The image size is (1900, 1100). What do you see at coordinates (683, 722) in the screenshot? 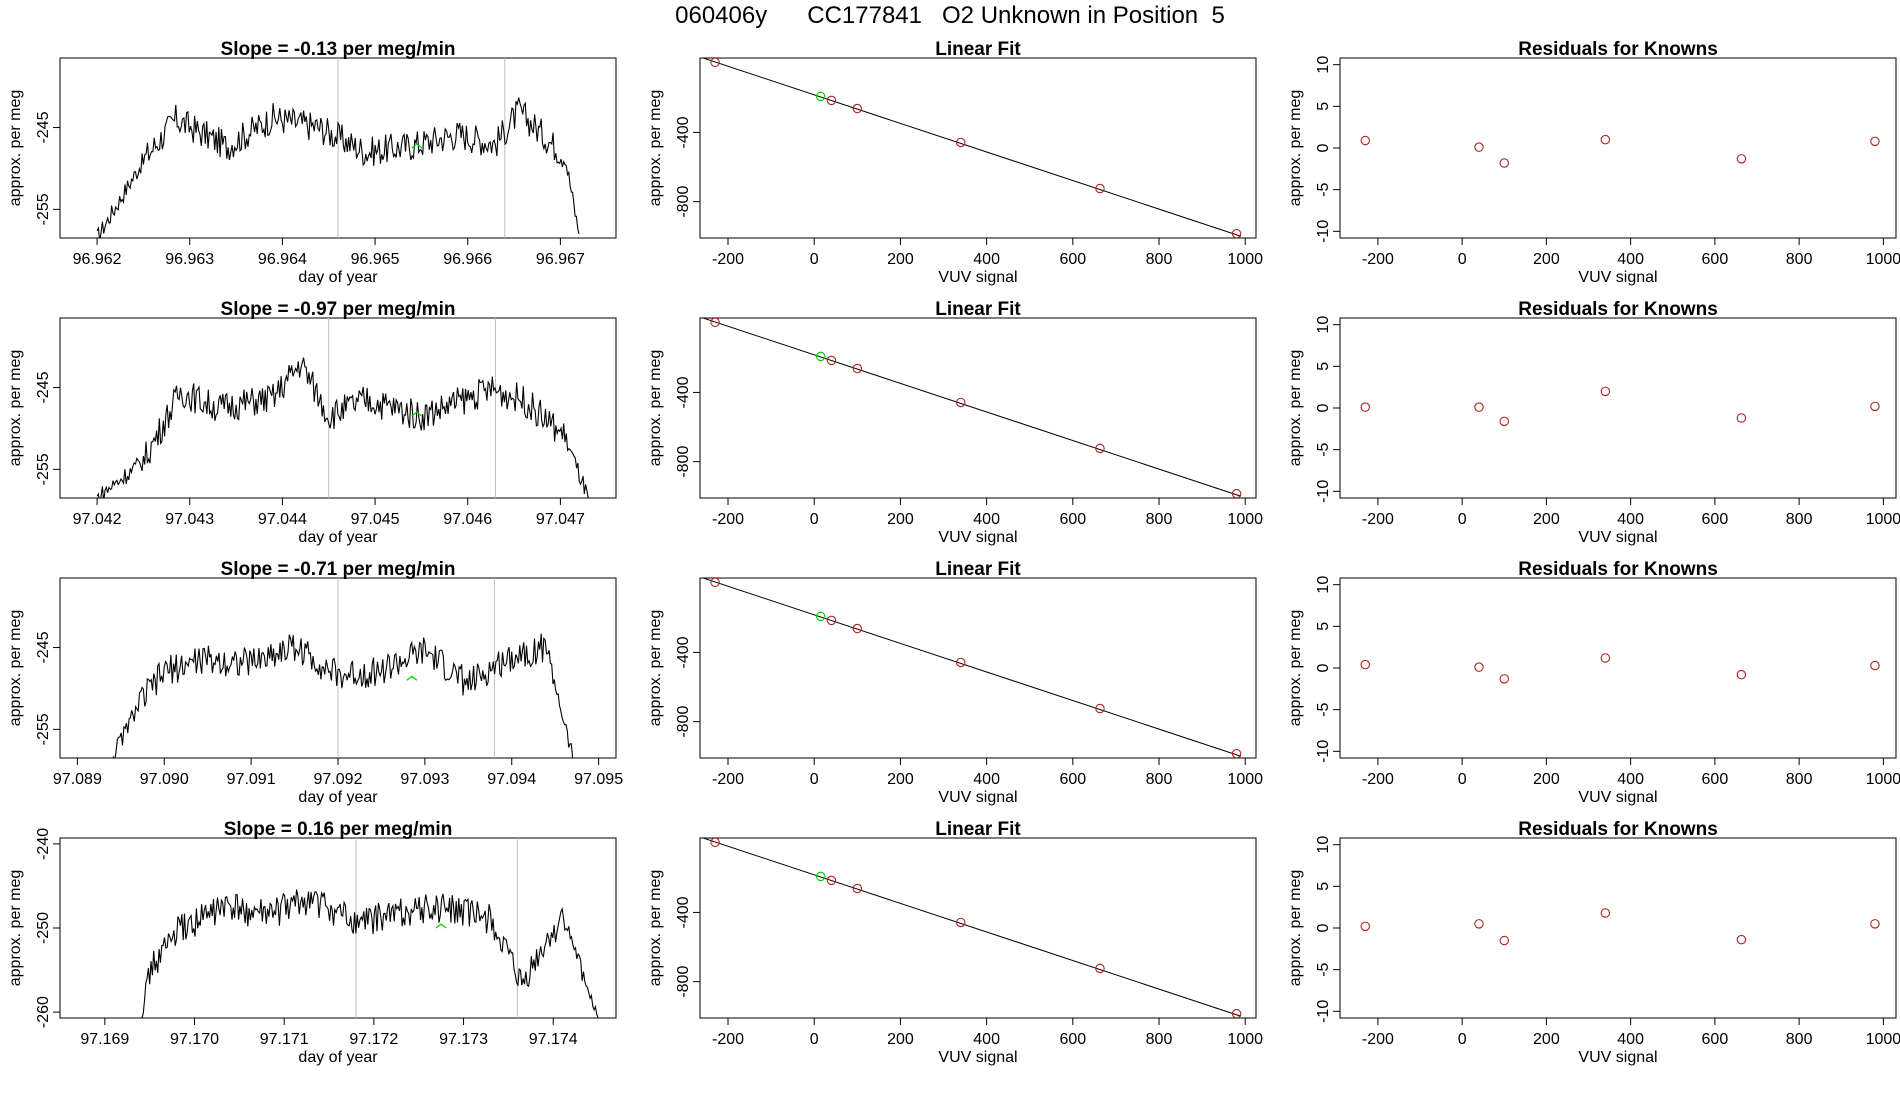
I see `y-tick-label: -800` at bounding box center [683, 722].